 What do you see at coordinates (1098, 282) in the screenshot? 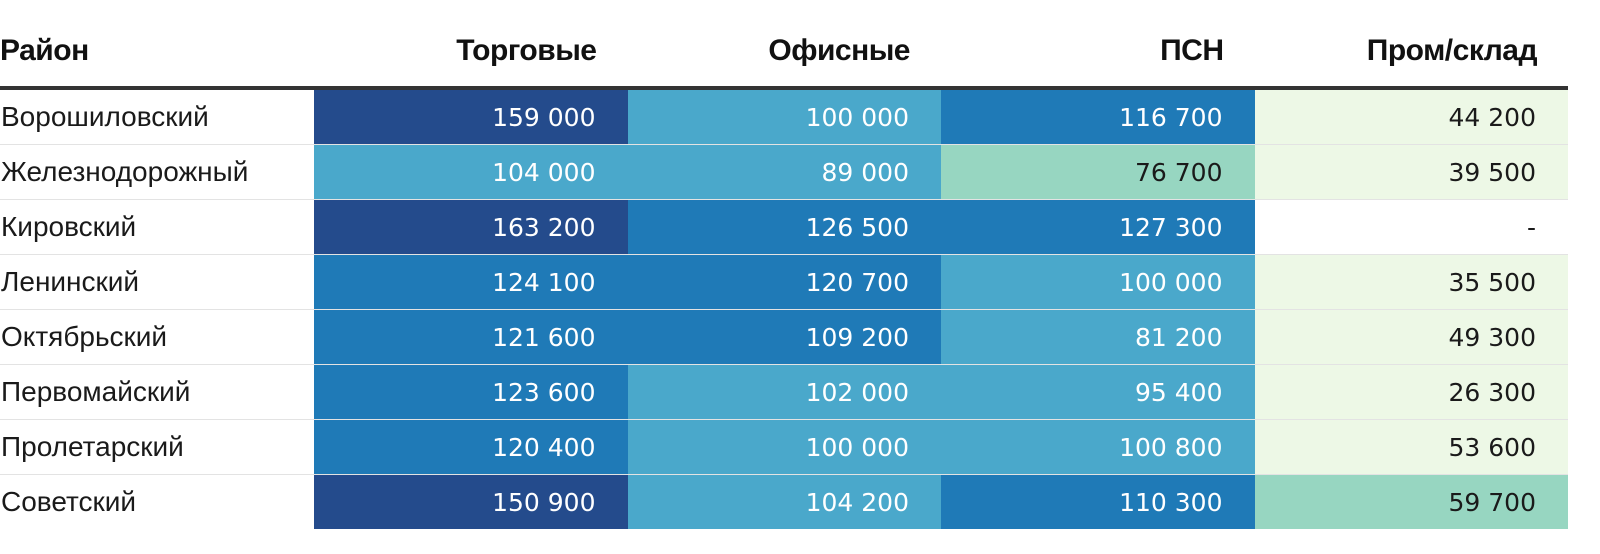
I see `psn-price-cell: 100 000` at bounding box center [1098, 282].